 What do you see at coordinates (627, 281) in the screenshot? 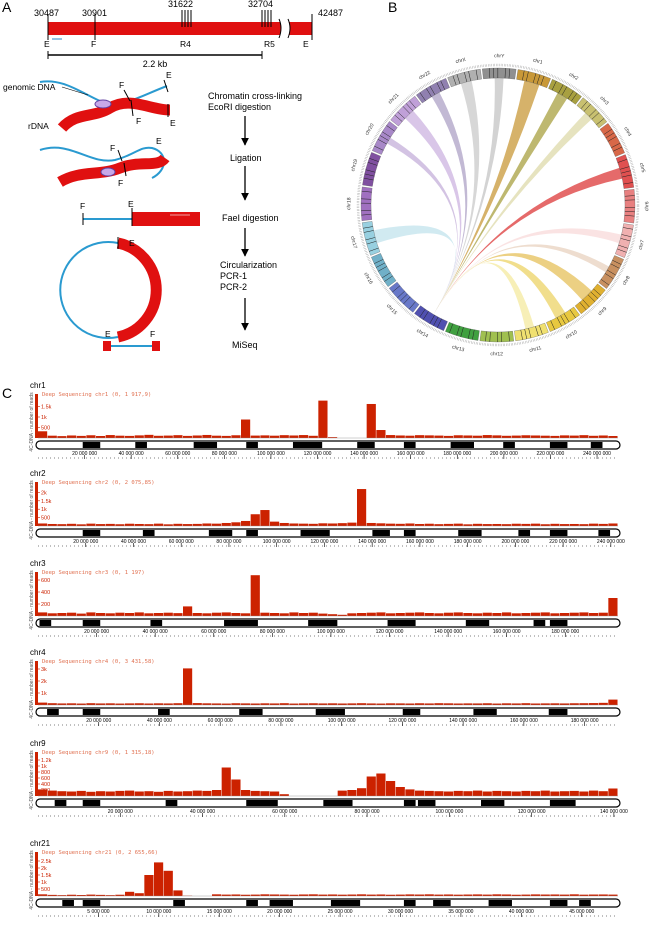
I see `chromosome-label: chr8` at bounding box center [627, 281].